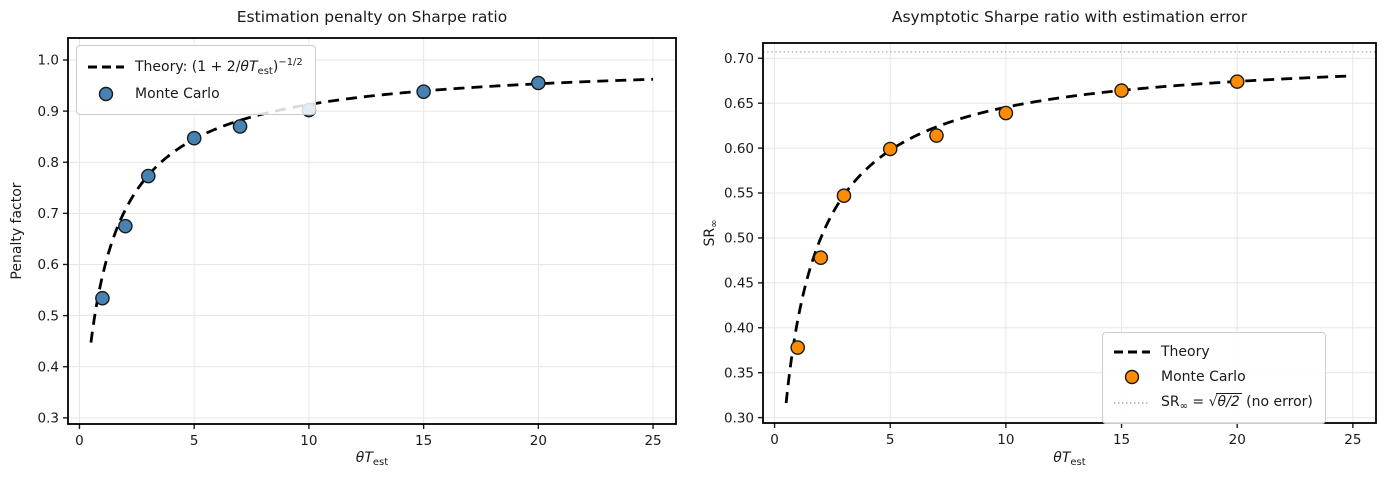  Describe the element at coordinates (1132, 377) in the screenshot. I see `orange-marker-icon` at that location.